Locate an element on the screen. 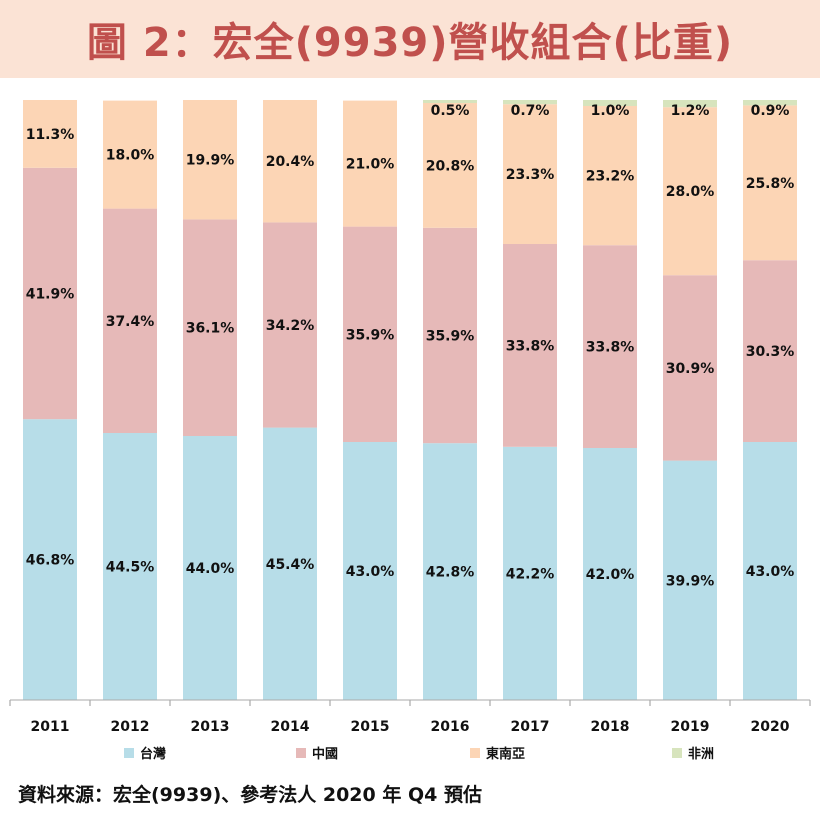  data-label-sea-2014: 20.4% is located at coordinates (290, 162).